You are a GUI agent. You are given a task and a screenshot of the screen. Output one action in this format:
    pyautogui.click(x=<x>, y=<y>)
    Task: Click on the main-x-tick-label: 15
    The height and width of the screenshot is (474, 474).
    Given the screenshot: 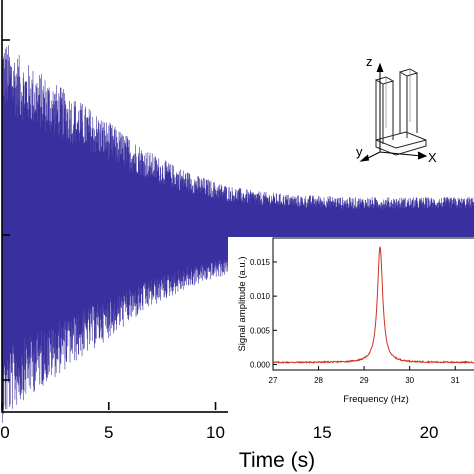 What is the action you would take?
    pyautogui.click(x=322, y=432)
    